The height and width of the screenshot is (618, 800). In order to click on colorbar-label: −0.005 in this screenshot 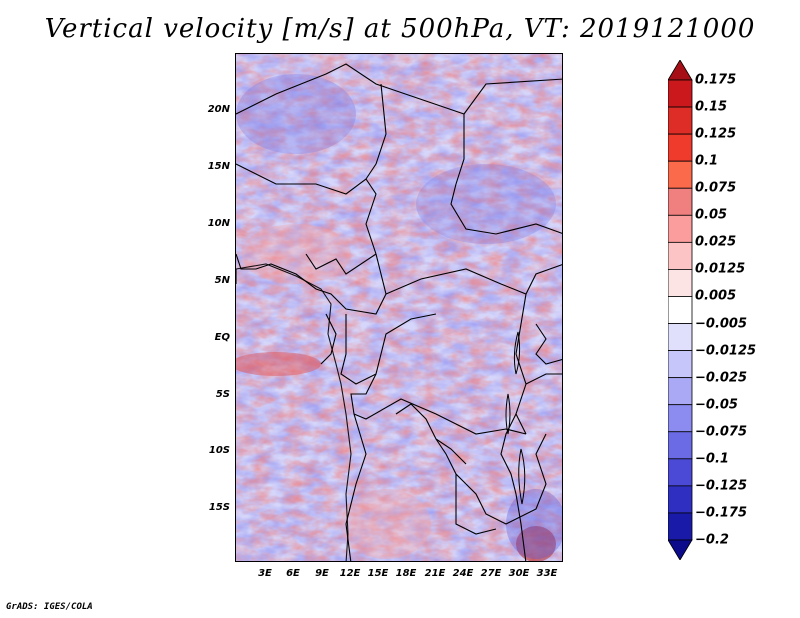, I will do `click(721, 324)`.